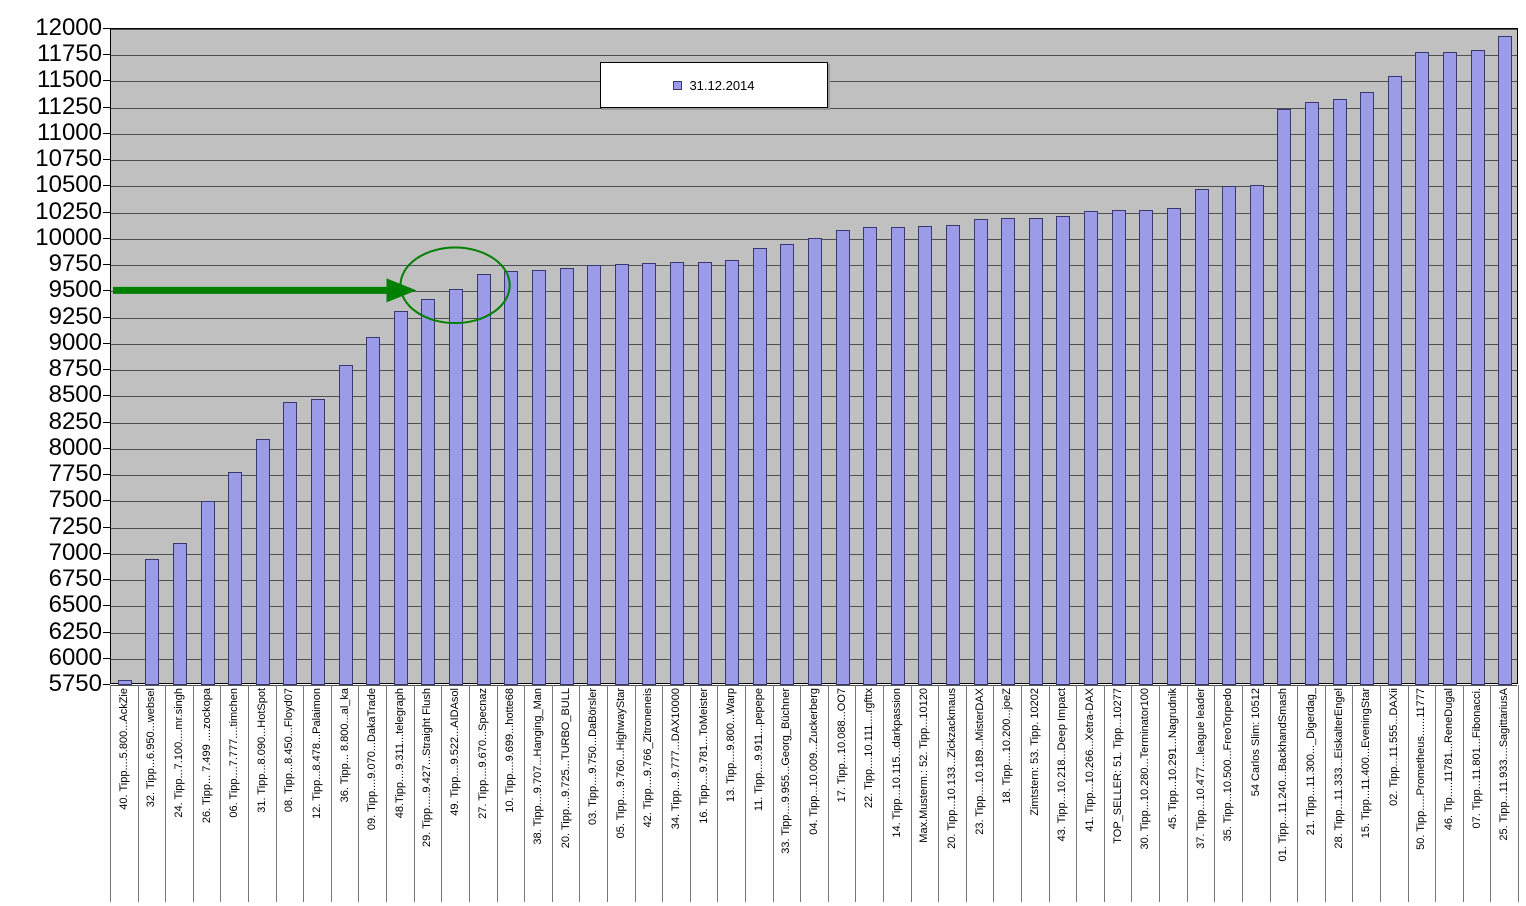  I want to click on x-axis-category-label: 29. Tipp.....9.427...Straight Flush, so click(427, 767).